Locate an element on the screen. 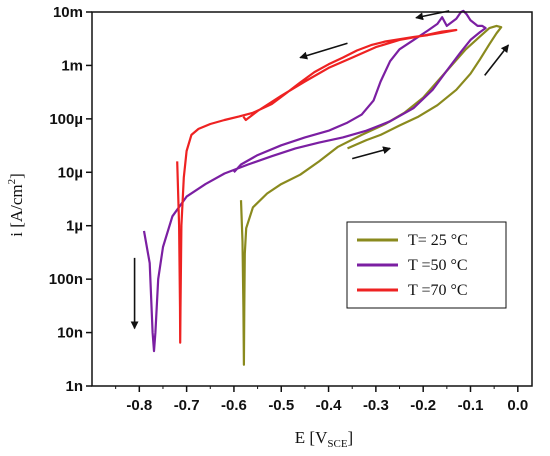 This screenshot has width=550, height=456. legend-label-50: T =50 °C is located at coordinates (438, 265).